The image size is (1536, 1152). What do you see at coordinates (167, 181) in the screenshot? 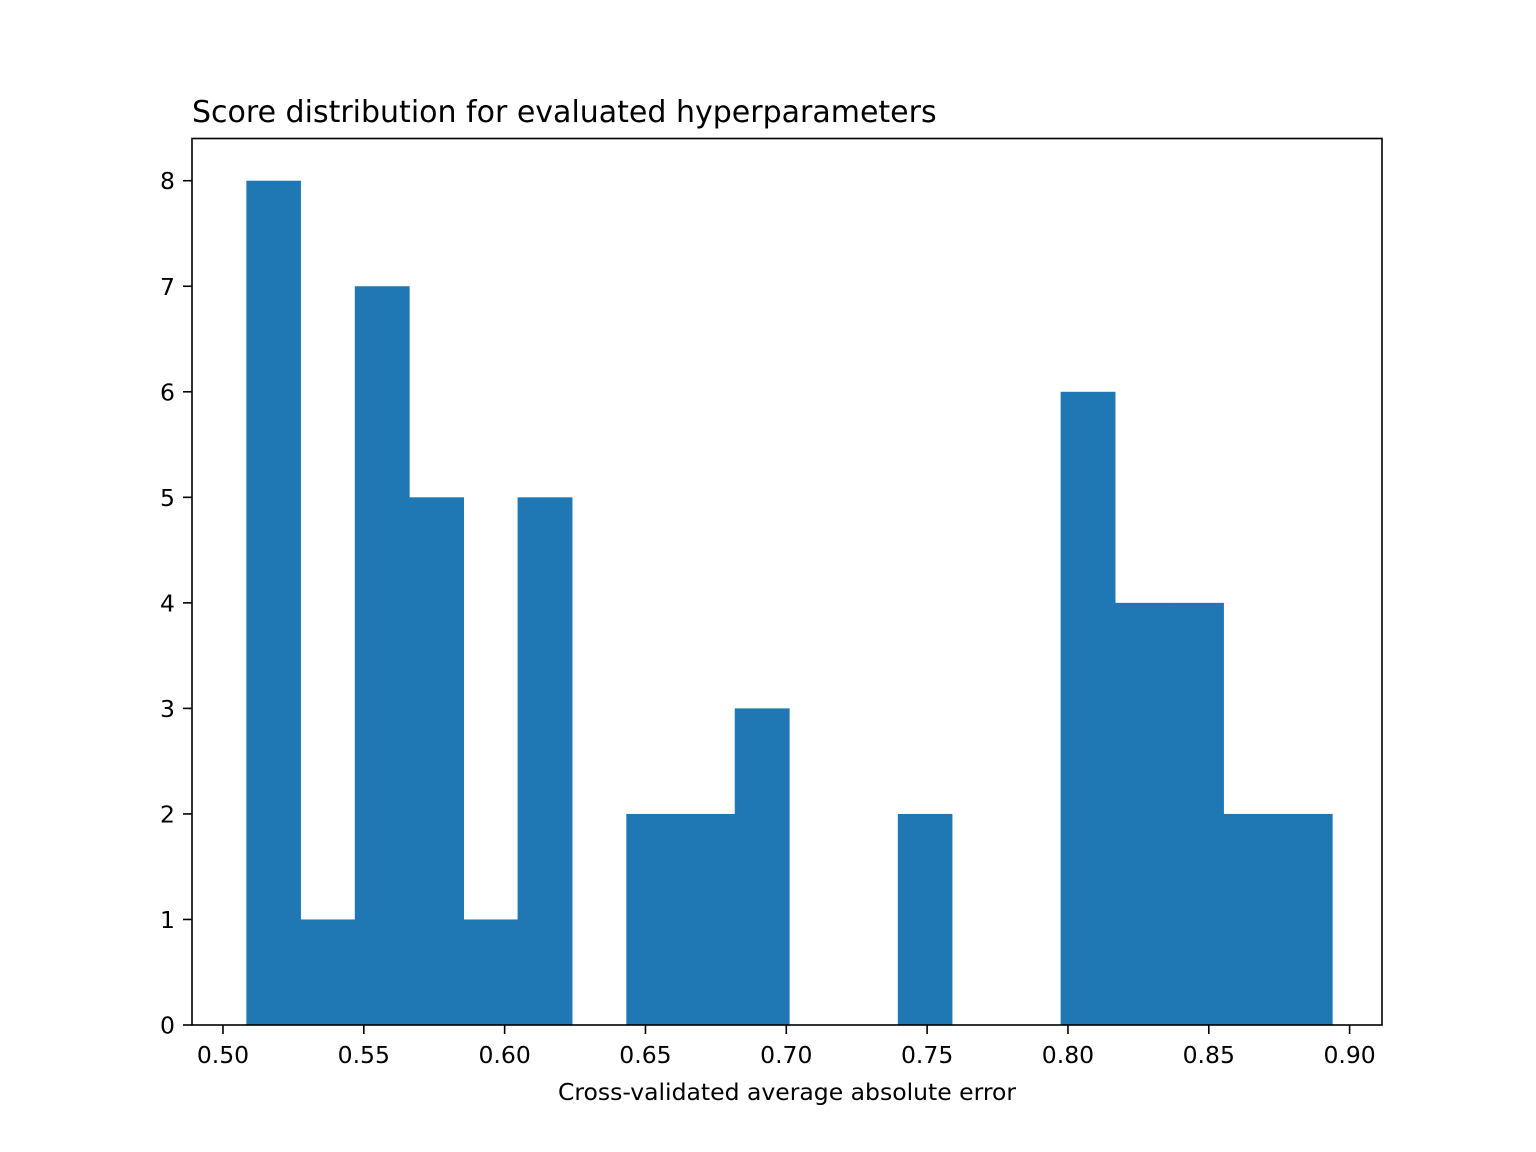
I see `y-tick-label: 8` at bounding box center [167, 181].